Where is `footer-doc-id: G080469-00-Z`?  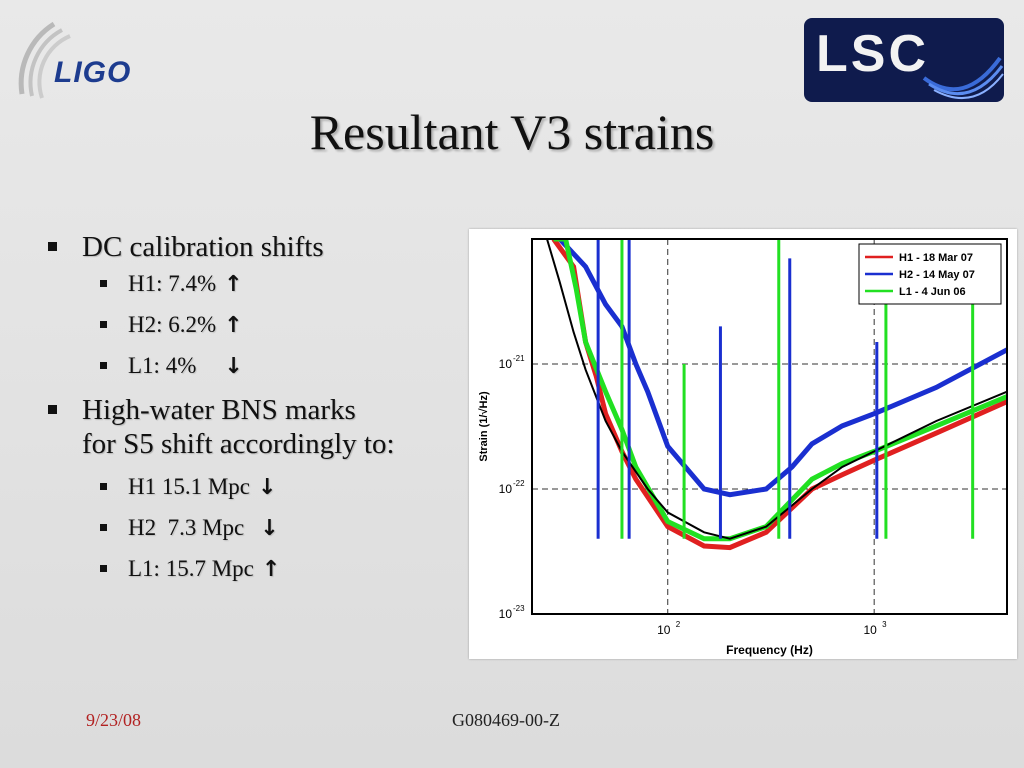
footer-doc-id: G080469-00-Z is located at coordinates (506, 720).